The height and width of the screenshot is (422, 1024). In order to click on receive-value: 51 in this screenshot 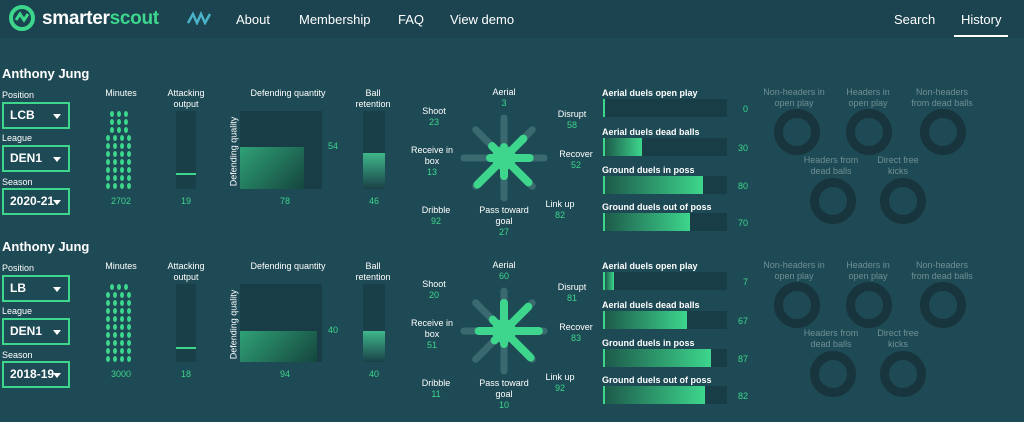, I will do `click(431, 345)`.